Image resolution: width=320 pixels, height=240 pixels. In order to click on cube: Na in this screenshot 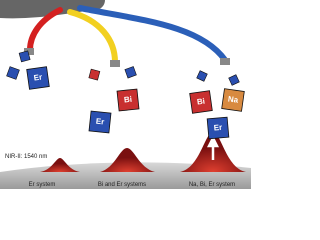, I will do `click(233, 100)`.